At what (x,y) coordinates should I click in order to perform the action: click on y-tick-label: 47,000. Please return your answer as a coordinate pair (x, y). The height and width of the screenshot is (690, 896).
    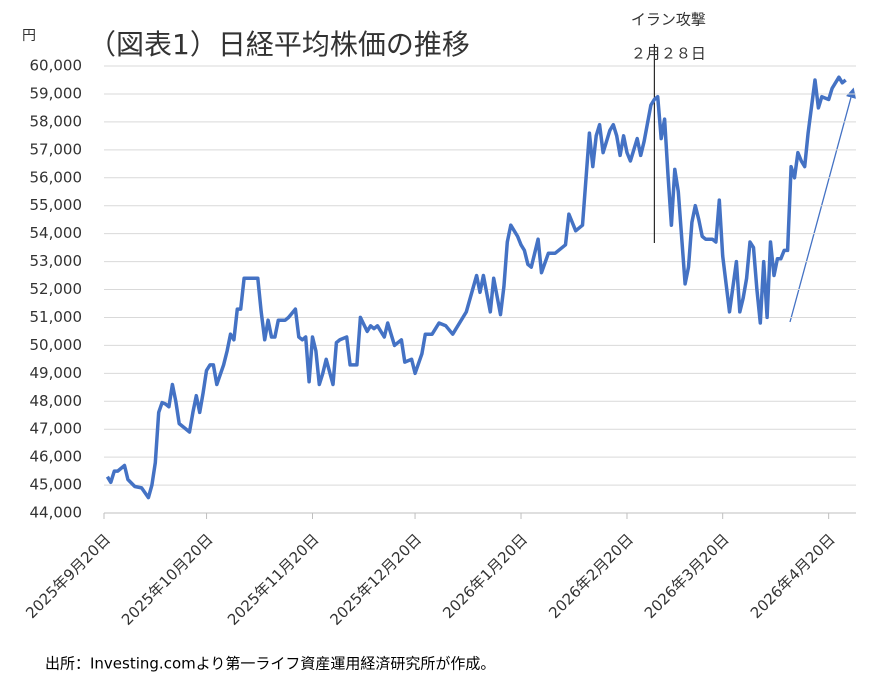
    Looking at the image, I should click on (56, 429).